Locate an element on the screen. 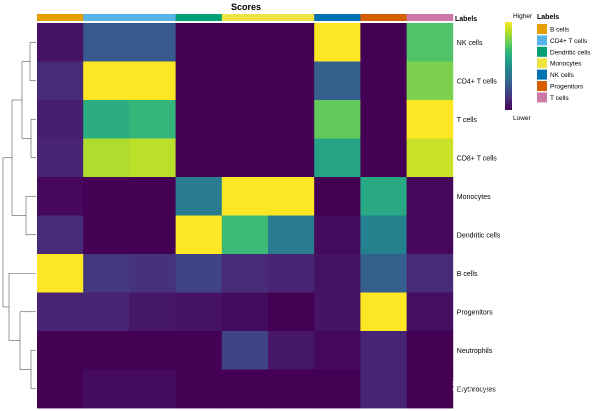 The image size is (600, 411). row-label: NK cells is located at coordinates (470, 43).